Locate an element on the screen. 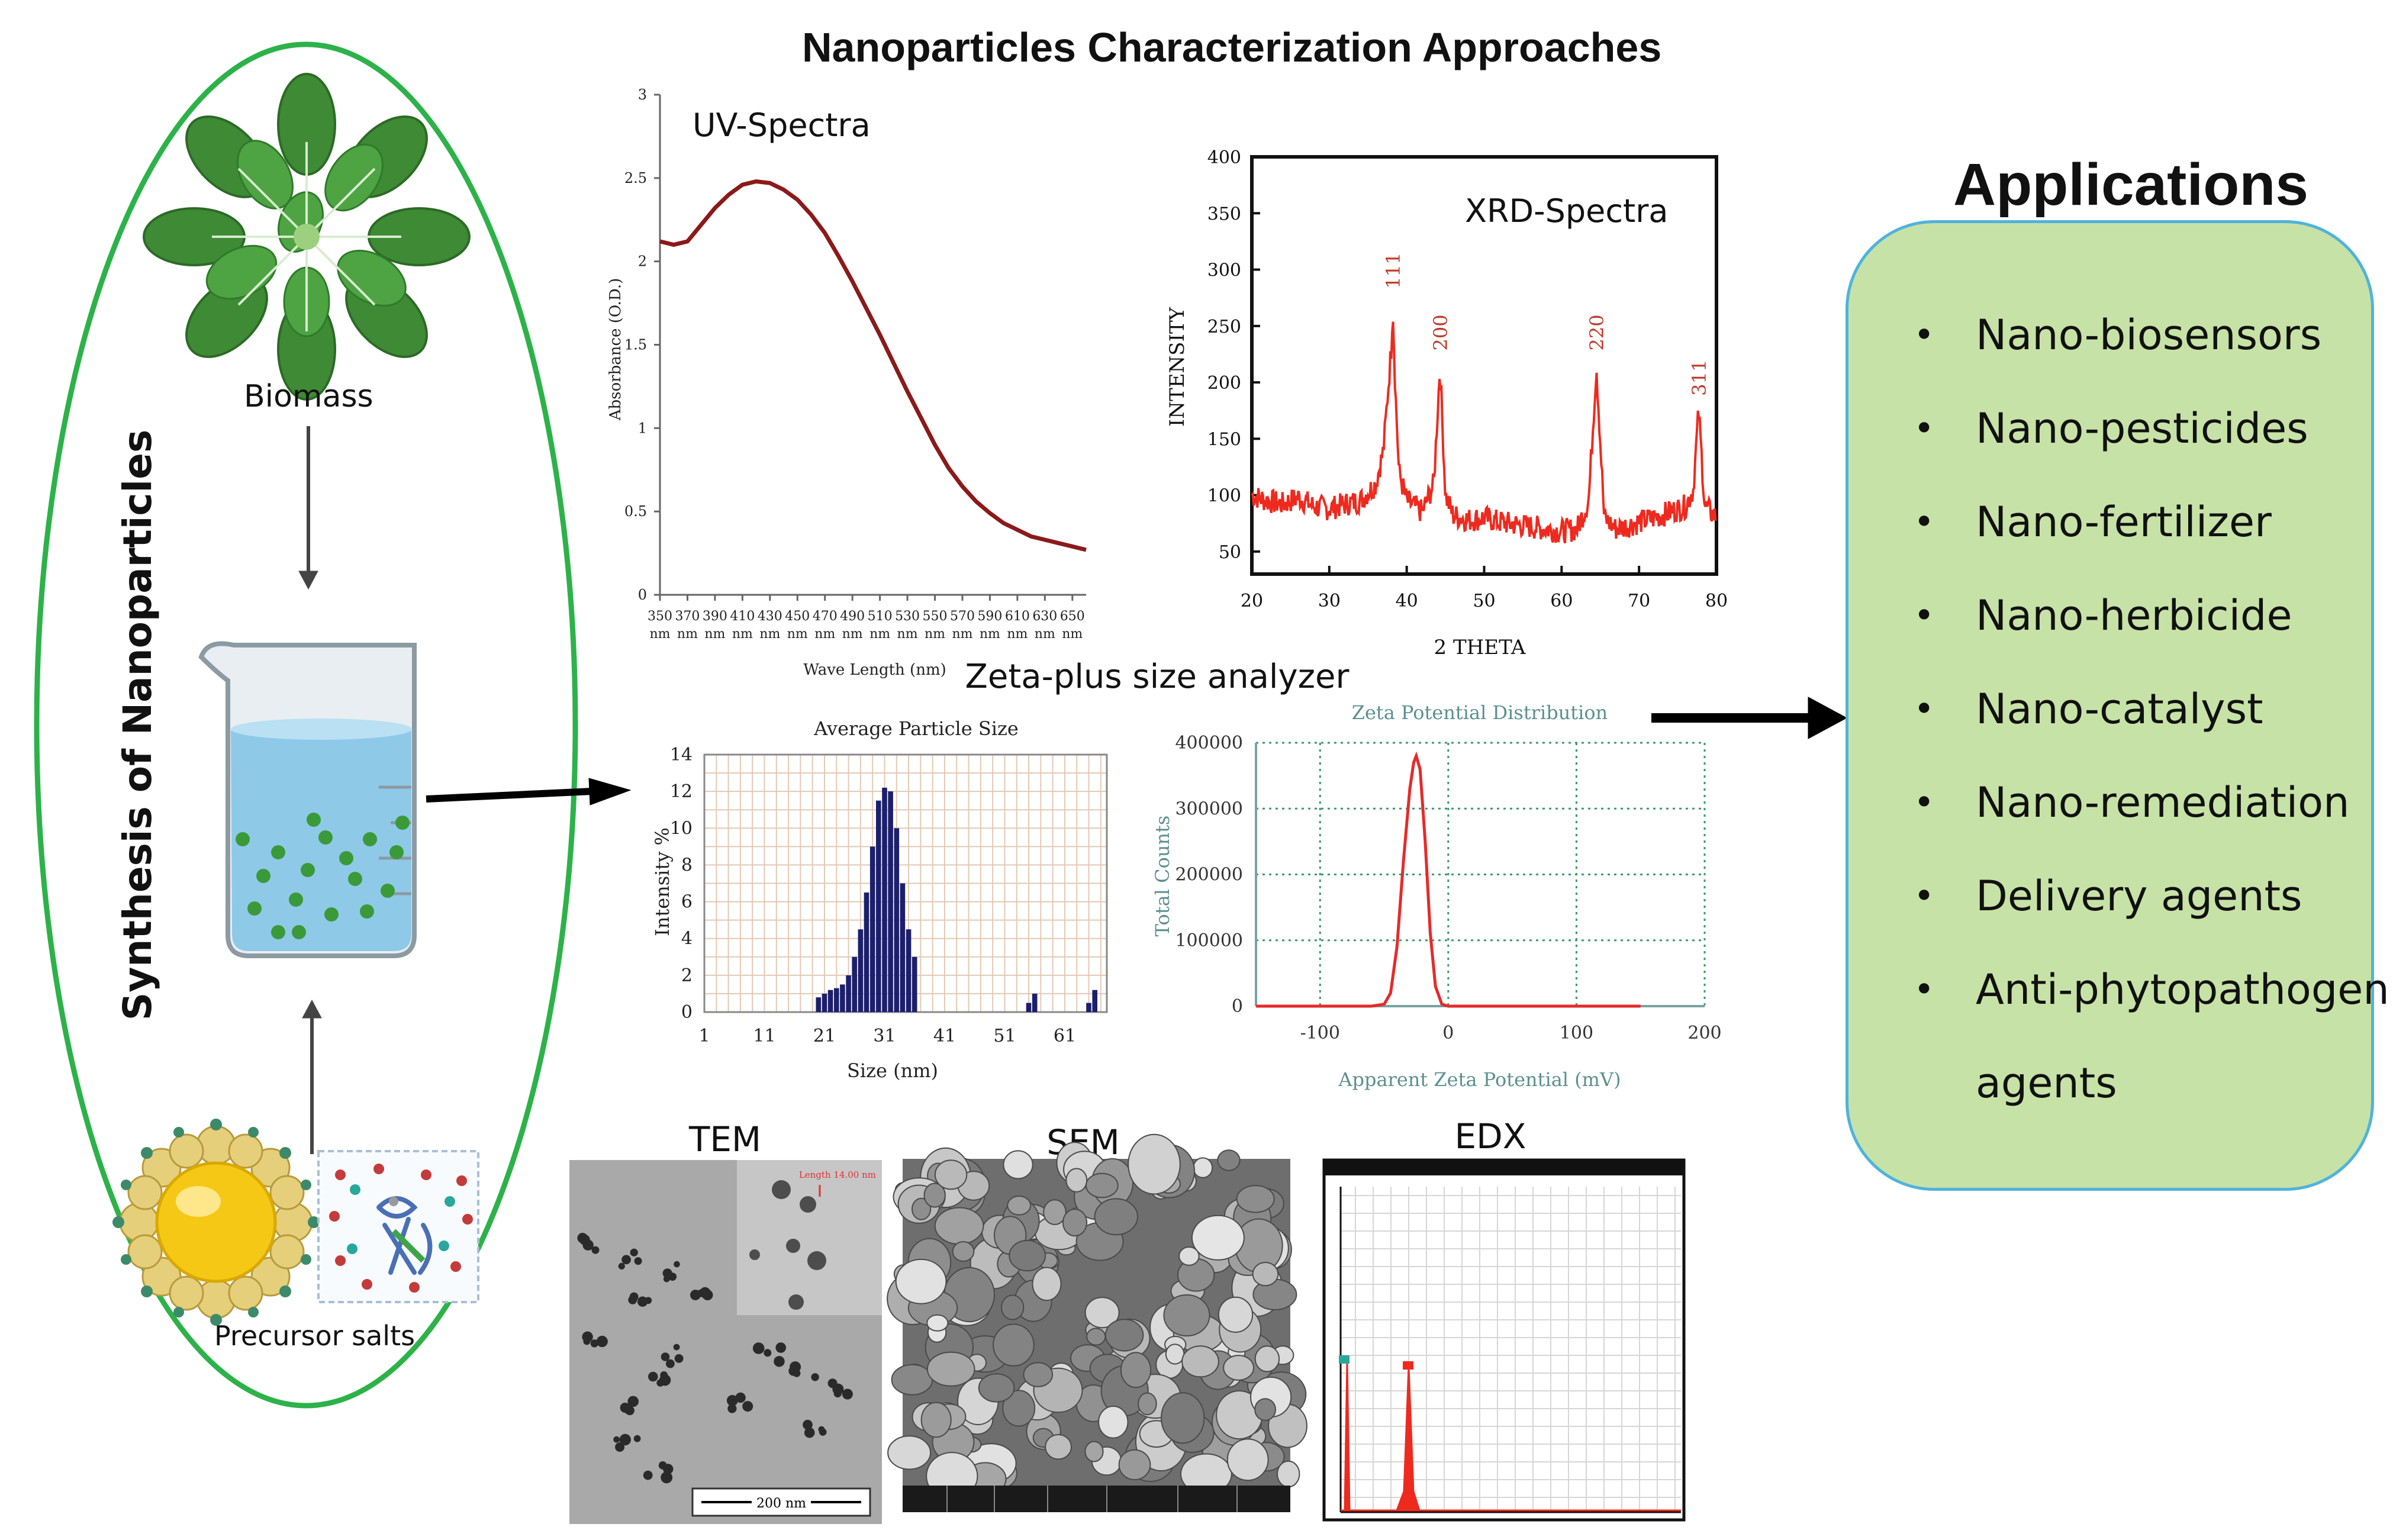  xrd-ytick-label: 100 is located at coordinates (1224, 497).